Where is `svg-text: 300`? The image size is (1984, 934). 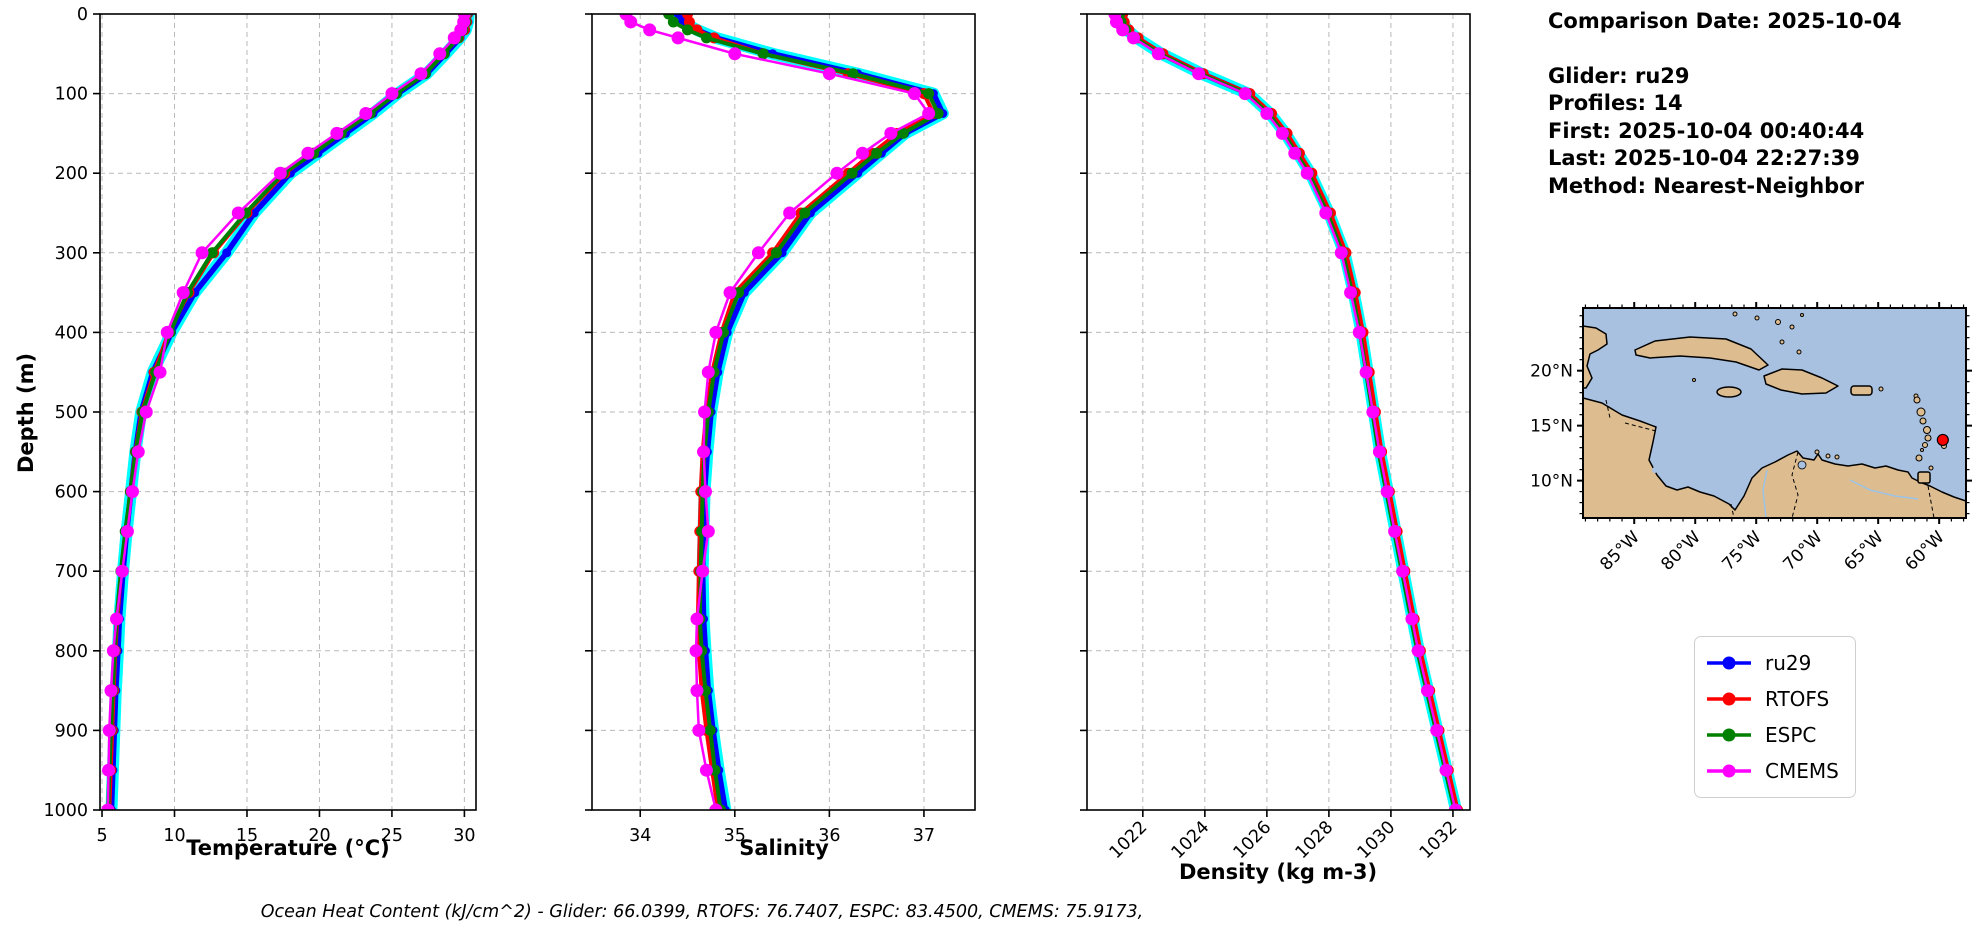
svg-text: 300 is located at coordinates (71, 254).